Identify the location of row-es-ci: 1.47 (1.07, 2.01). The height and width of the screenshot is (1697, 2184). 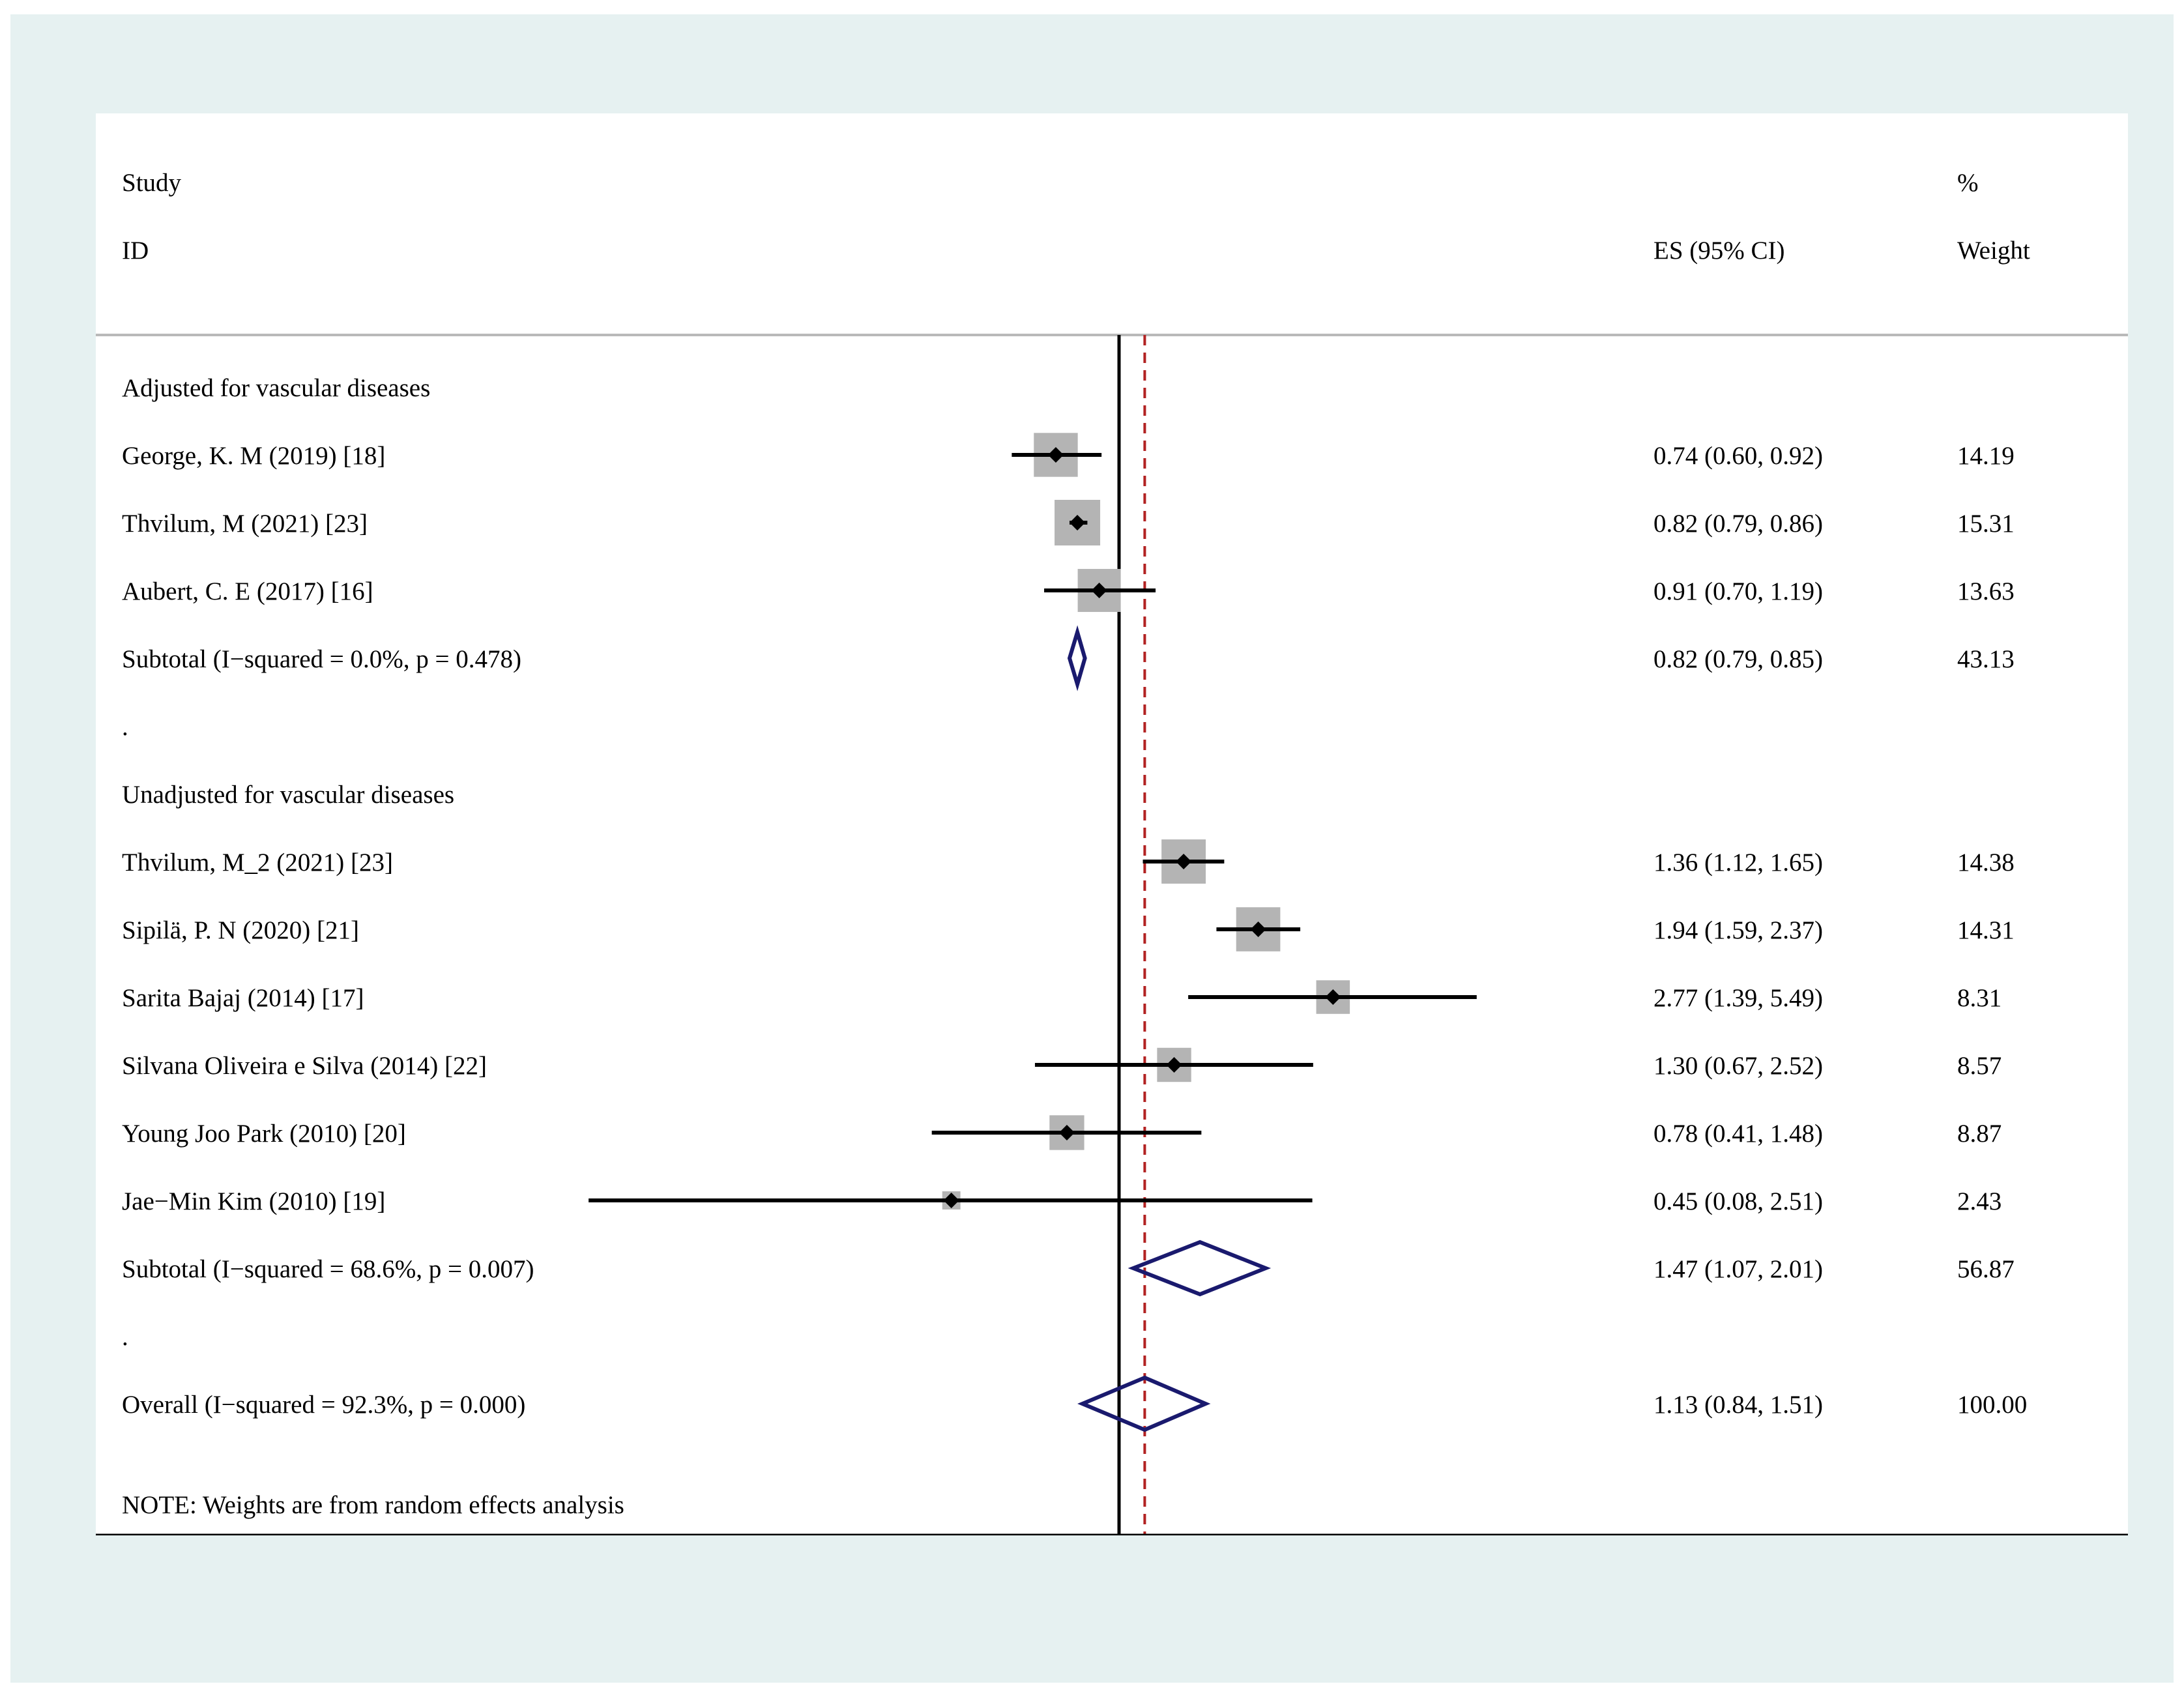
(1738, 1269).